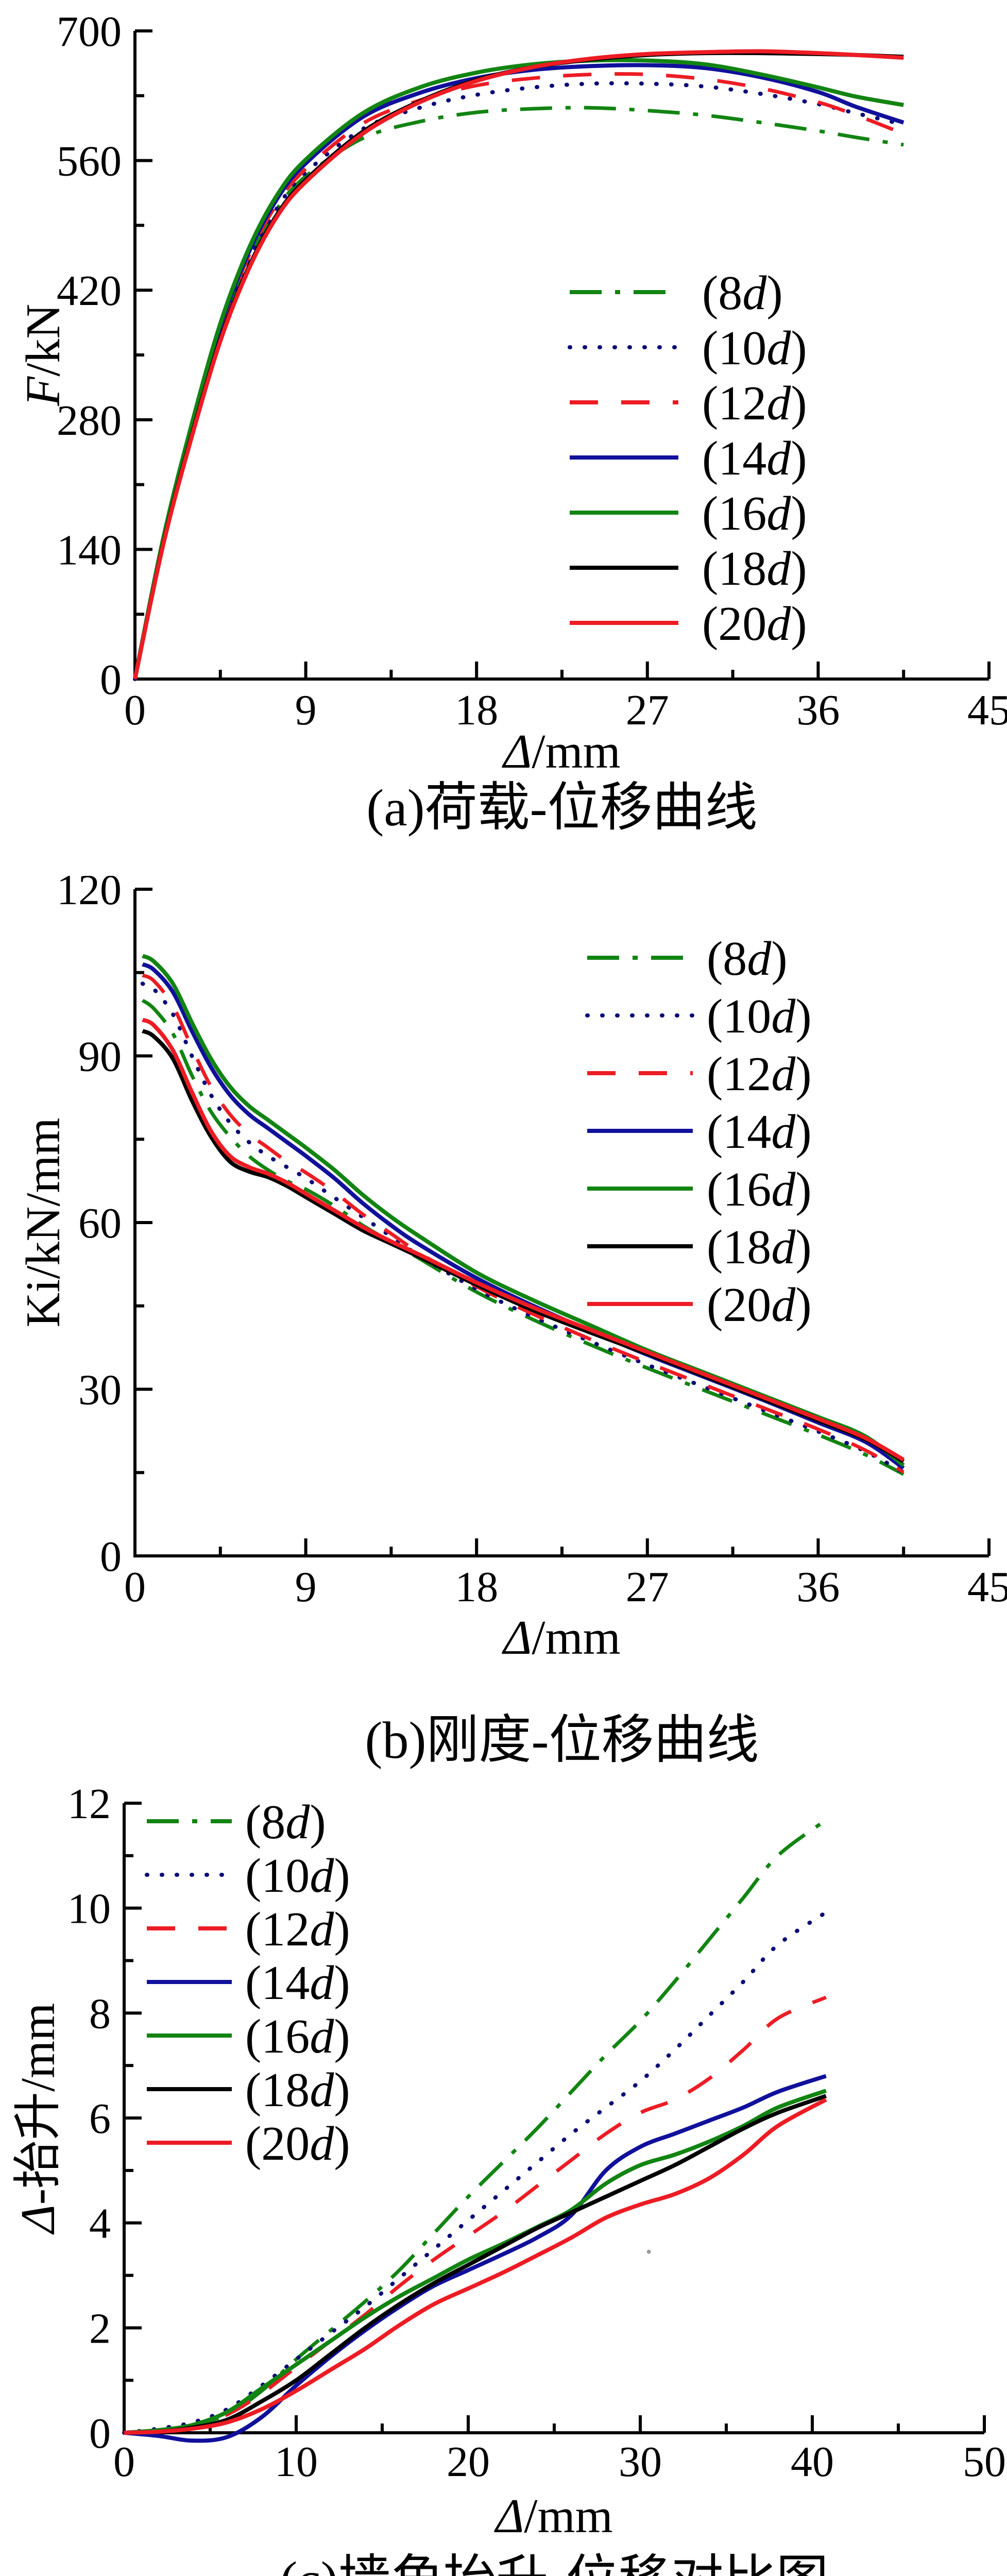 This screenshot has height=2576, width=1007. I want to click on chart-b-y-label-unit: Ki/kN/mm, so click(43, 1223).